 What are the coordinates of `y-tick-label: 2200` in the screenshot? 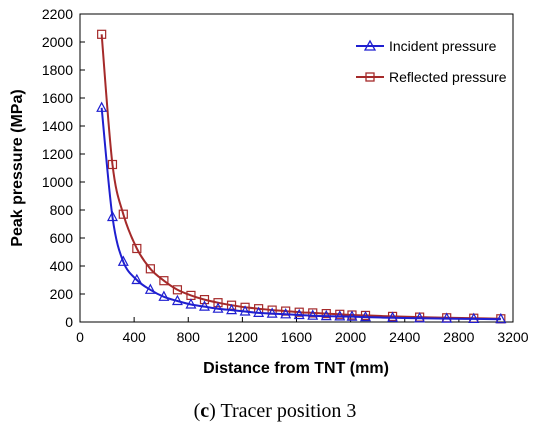 It's located at (57, 14).